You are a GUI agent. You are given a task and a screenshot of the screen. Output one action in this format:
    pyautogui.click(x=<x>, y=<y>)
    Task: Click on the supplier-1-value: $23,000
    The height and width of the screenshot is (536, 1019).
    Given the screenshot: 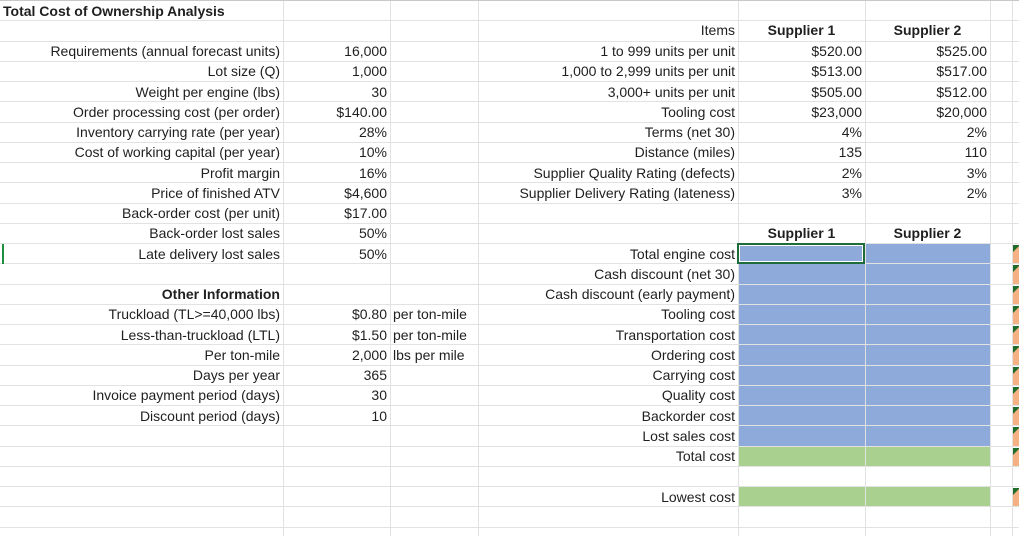 What is the action you would take?
    pyautogui.click(x=836, y=111)
    